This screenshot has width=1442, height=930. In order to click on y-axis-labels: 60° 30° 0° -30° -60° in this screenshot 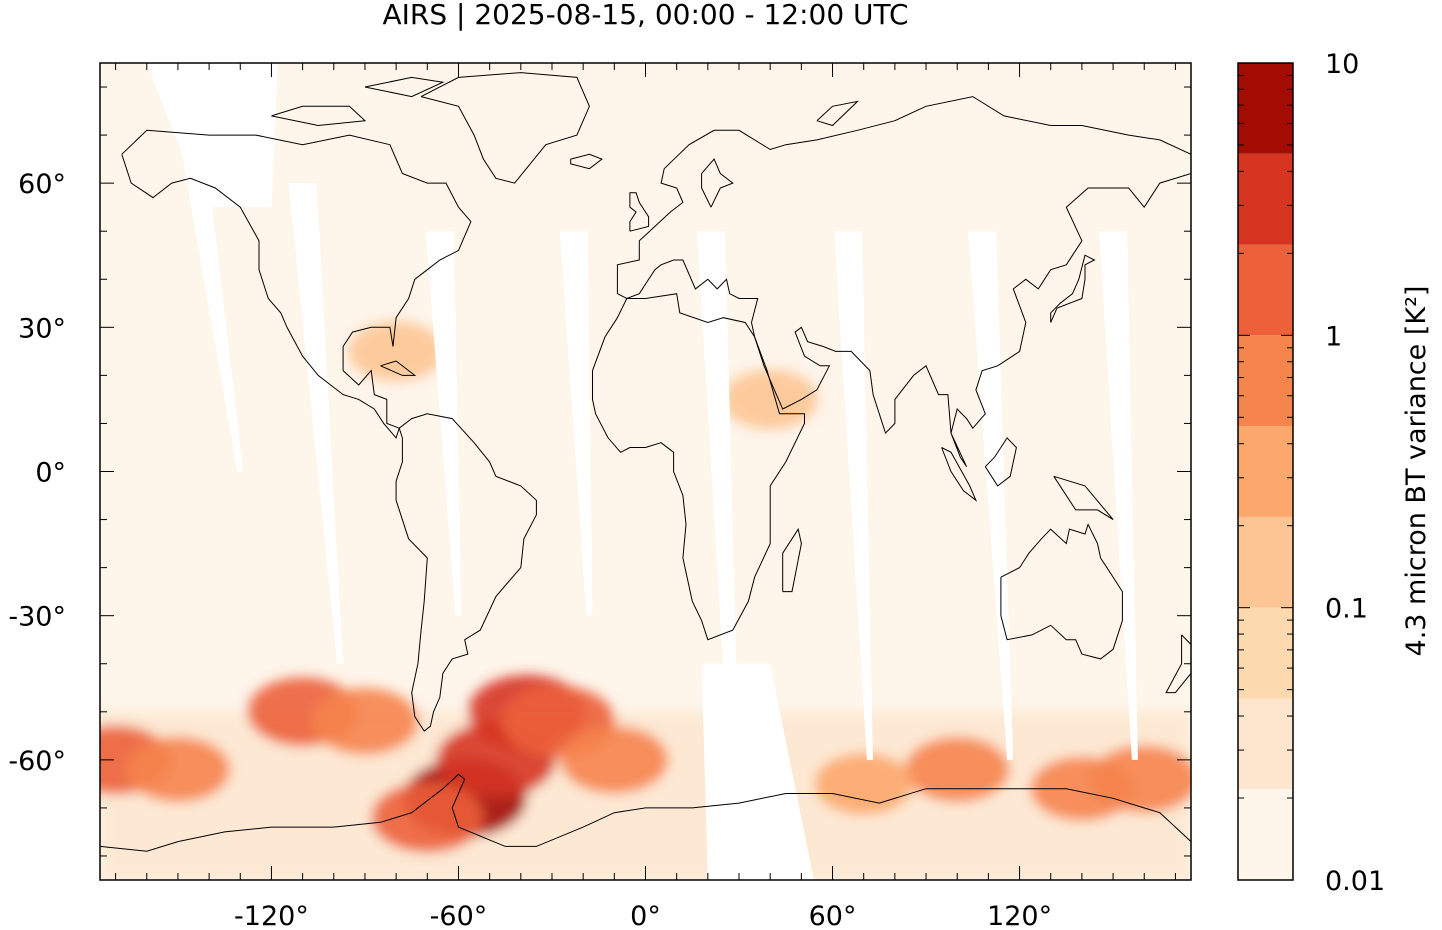, I will do `click(37, 473)`.